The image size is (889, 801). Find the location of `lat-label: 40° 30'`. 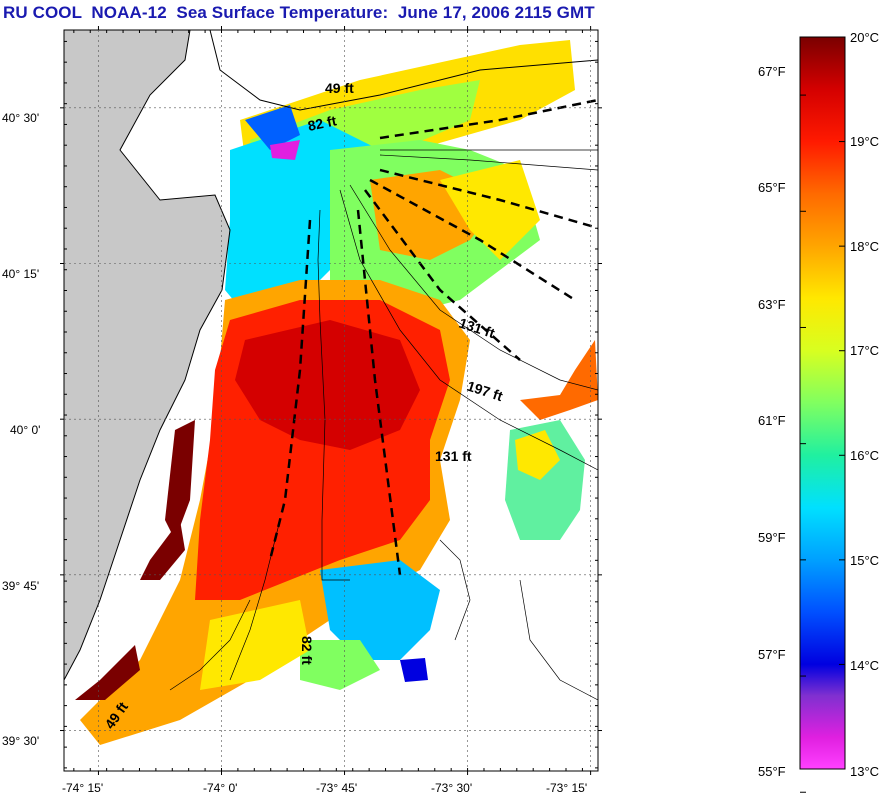

lat-label: 40° 30' is located at coordinates (20, 118).